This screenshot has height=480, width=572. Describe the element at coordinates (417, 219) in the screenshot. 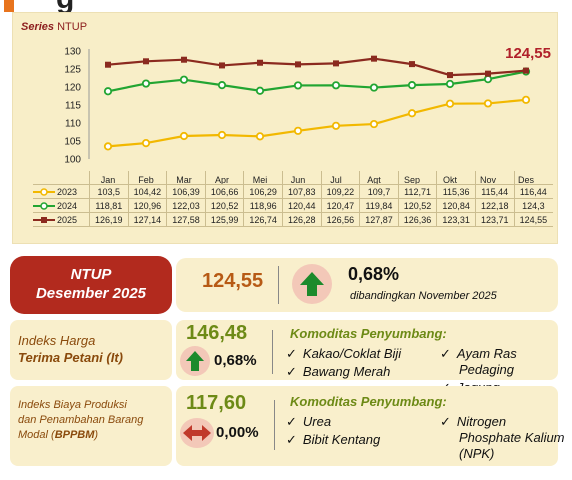

I see `table-cell: 126,36` at that location.